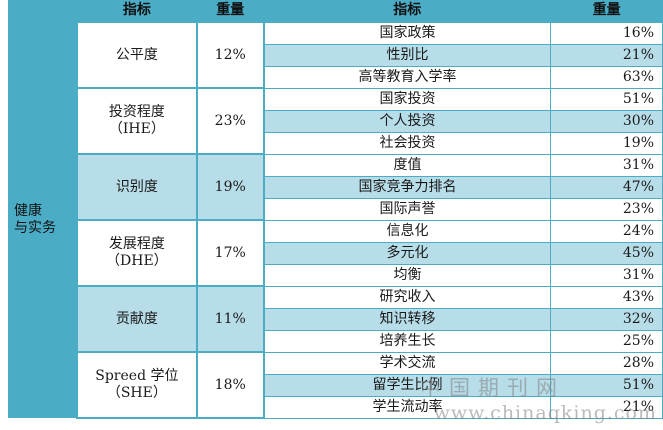  I want to click on sub-weight-cell: 19%, so click(606, 143).